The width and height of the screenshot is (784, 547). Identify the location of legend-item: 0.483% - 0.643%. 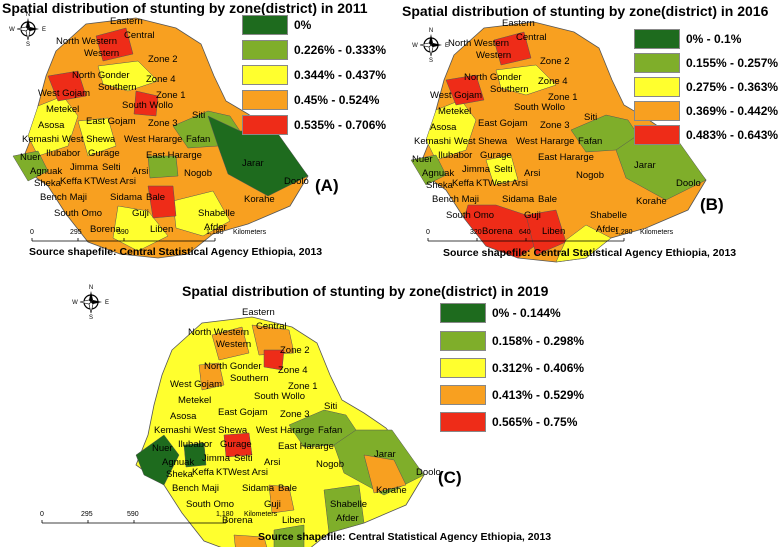
(706, 135).